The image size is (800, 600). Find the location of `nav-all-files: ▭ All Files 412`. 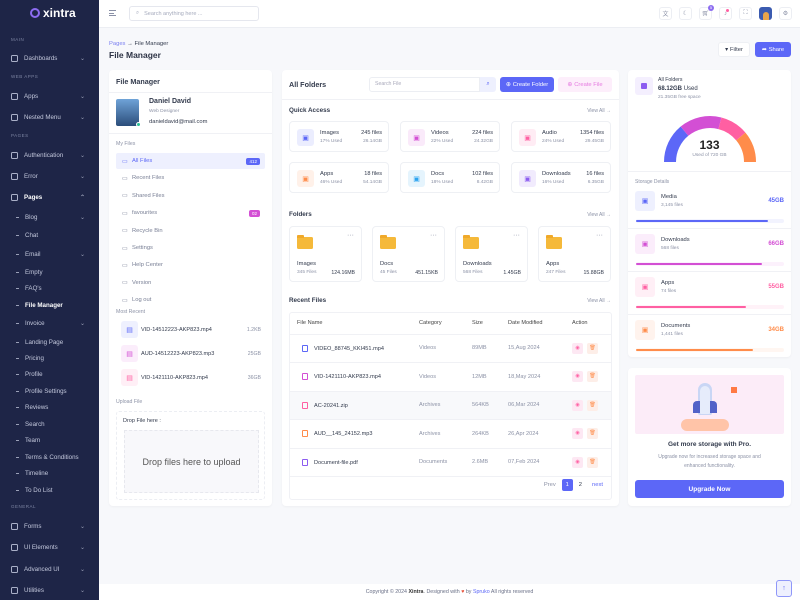

nav-all-files: ▭ All Files 412 is located at coordinates (190, 161).